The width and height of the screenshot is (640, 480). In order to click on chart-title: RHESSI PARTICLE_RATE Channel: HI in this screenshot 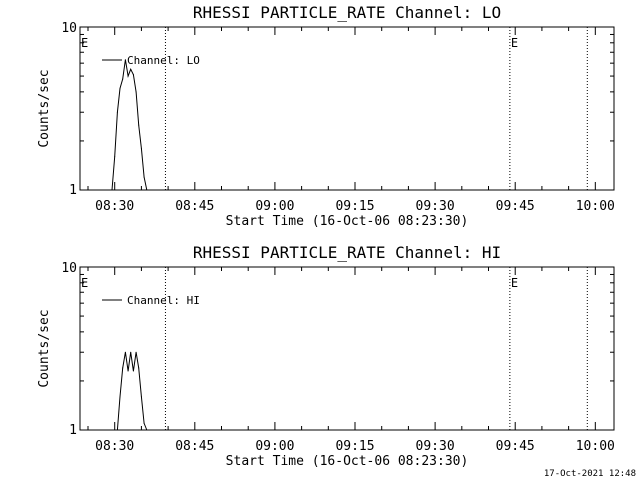, I will do `click(347, 252)`.